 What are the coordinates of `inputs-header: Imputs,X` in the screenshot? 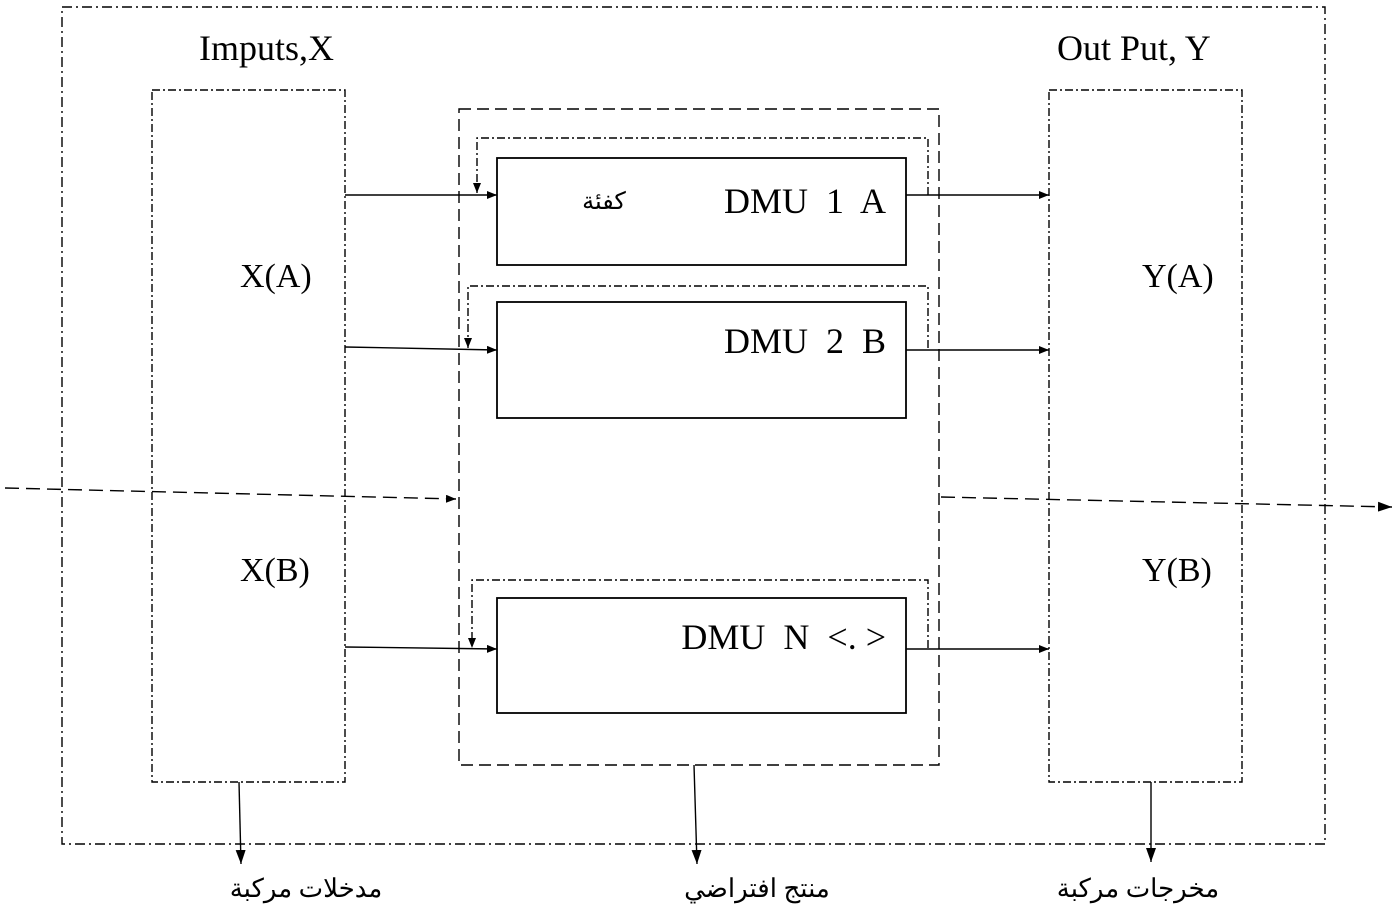 It's located at (266, 48).